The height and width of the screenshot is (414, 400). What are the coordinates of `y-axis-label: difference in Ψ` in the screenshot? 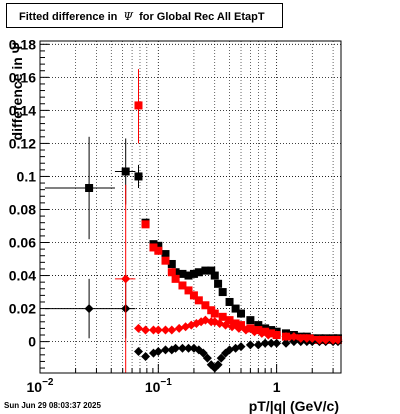 It's located at (17, 91).